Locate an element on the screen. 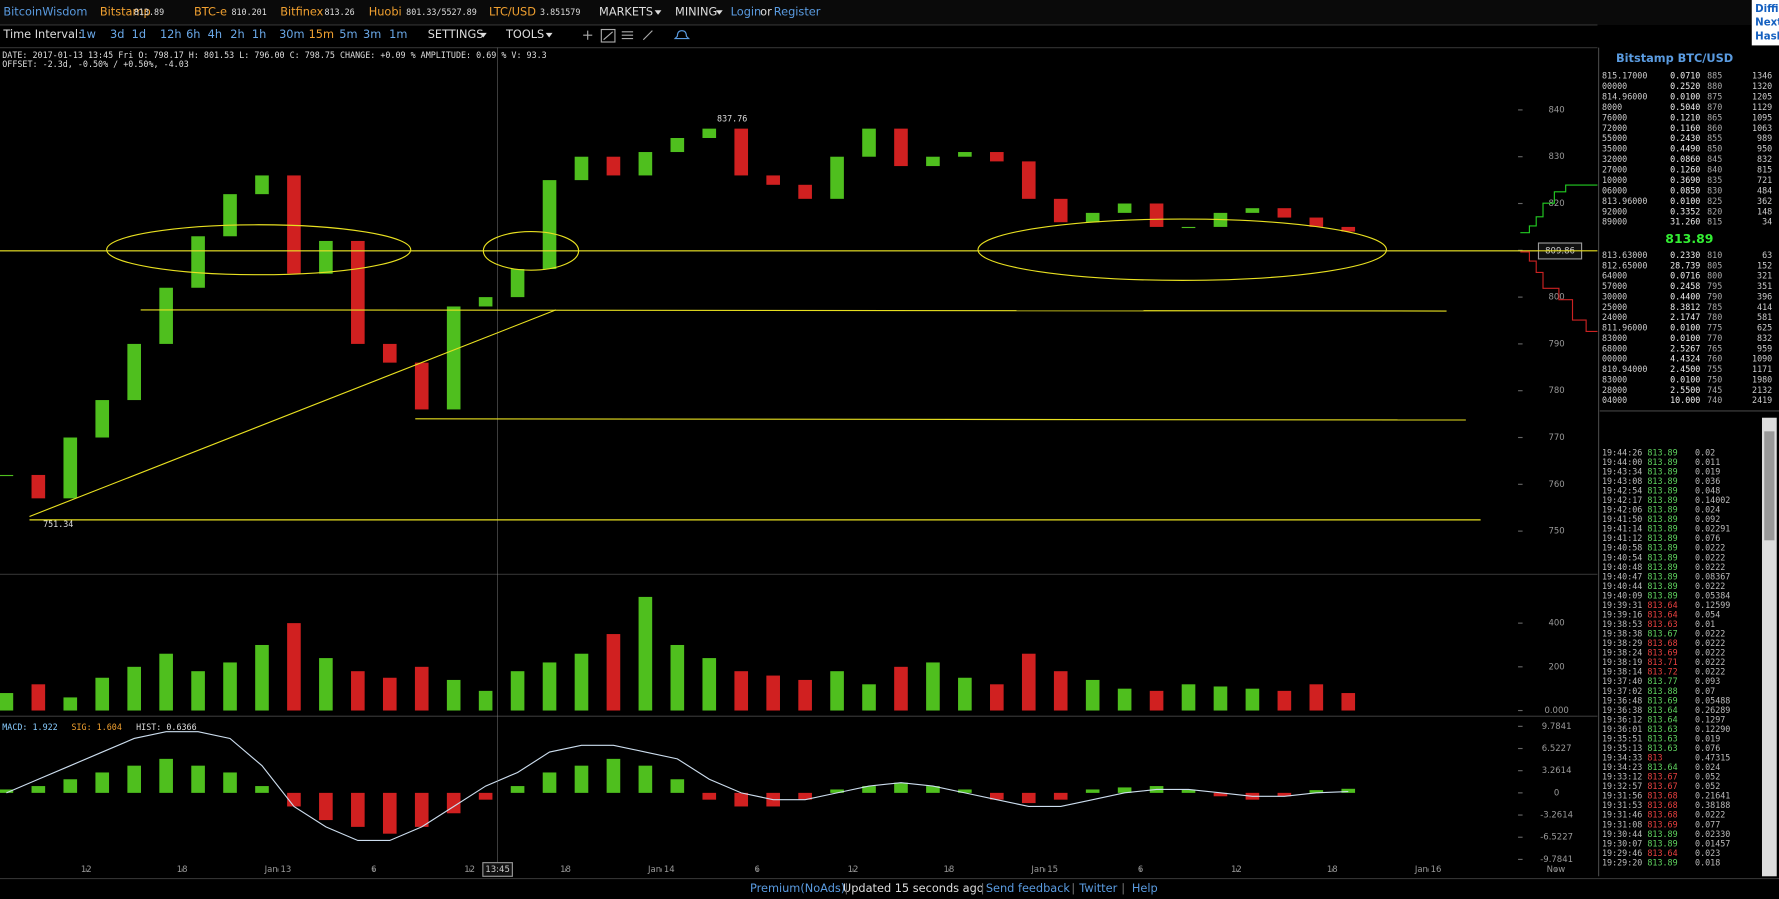 This screenshot has width=1779, height=899. interval: 3m is located at coordinates (372, 34).